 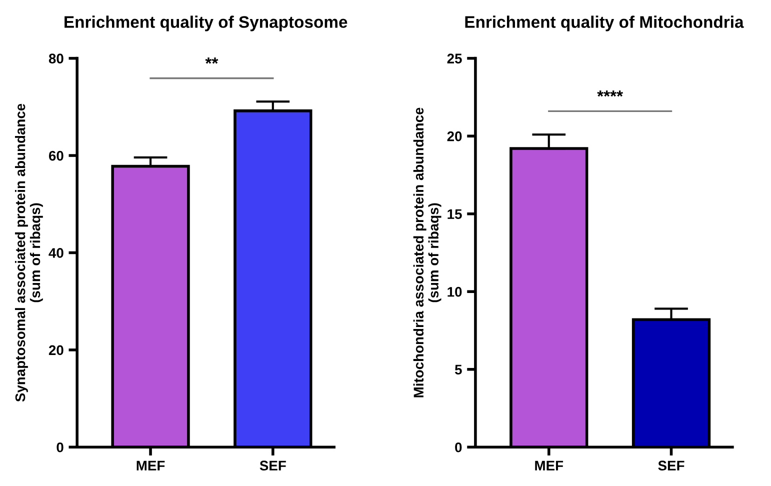 I want to click on y-tick-label: 5, so click(x=458, y=369).